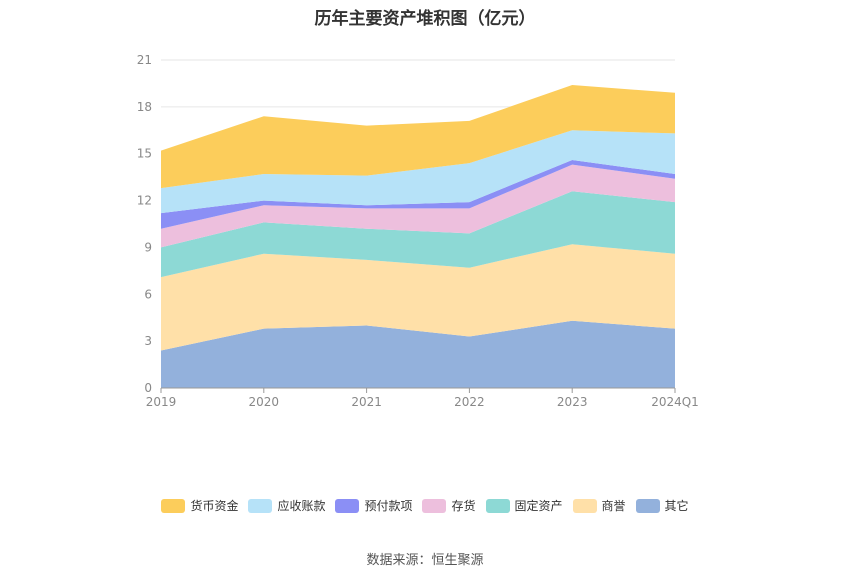 This screenshot has width=850, height=574. What do you see at coordinates (144, 201) in the screenshot?
I see `y-tick-label: 12` at bounding box center [144, 201].